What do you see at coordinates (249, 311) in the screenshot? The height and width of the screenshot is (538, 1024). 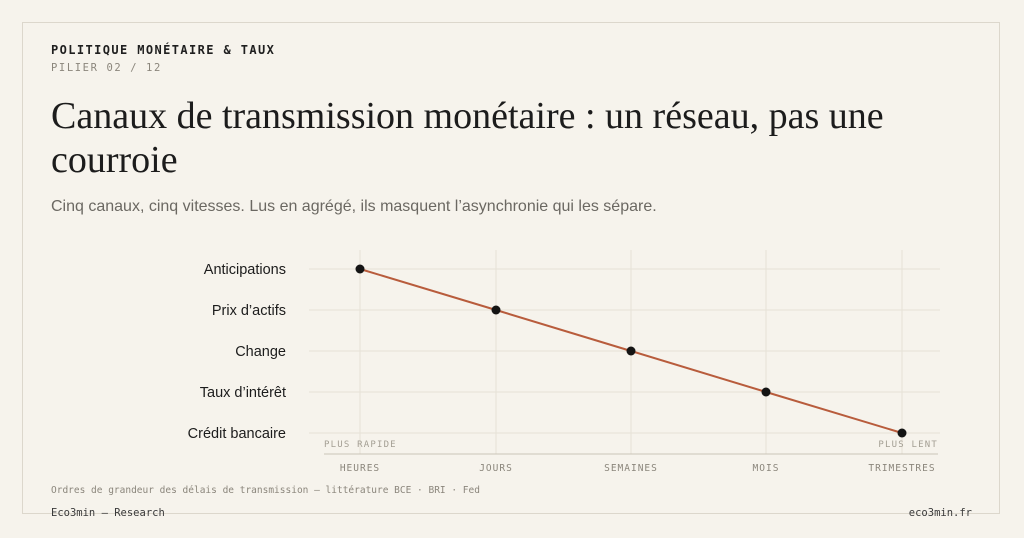 I see `channel-label: Prix d’actifs` at bounding box center [249, 311].